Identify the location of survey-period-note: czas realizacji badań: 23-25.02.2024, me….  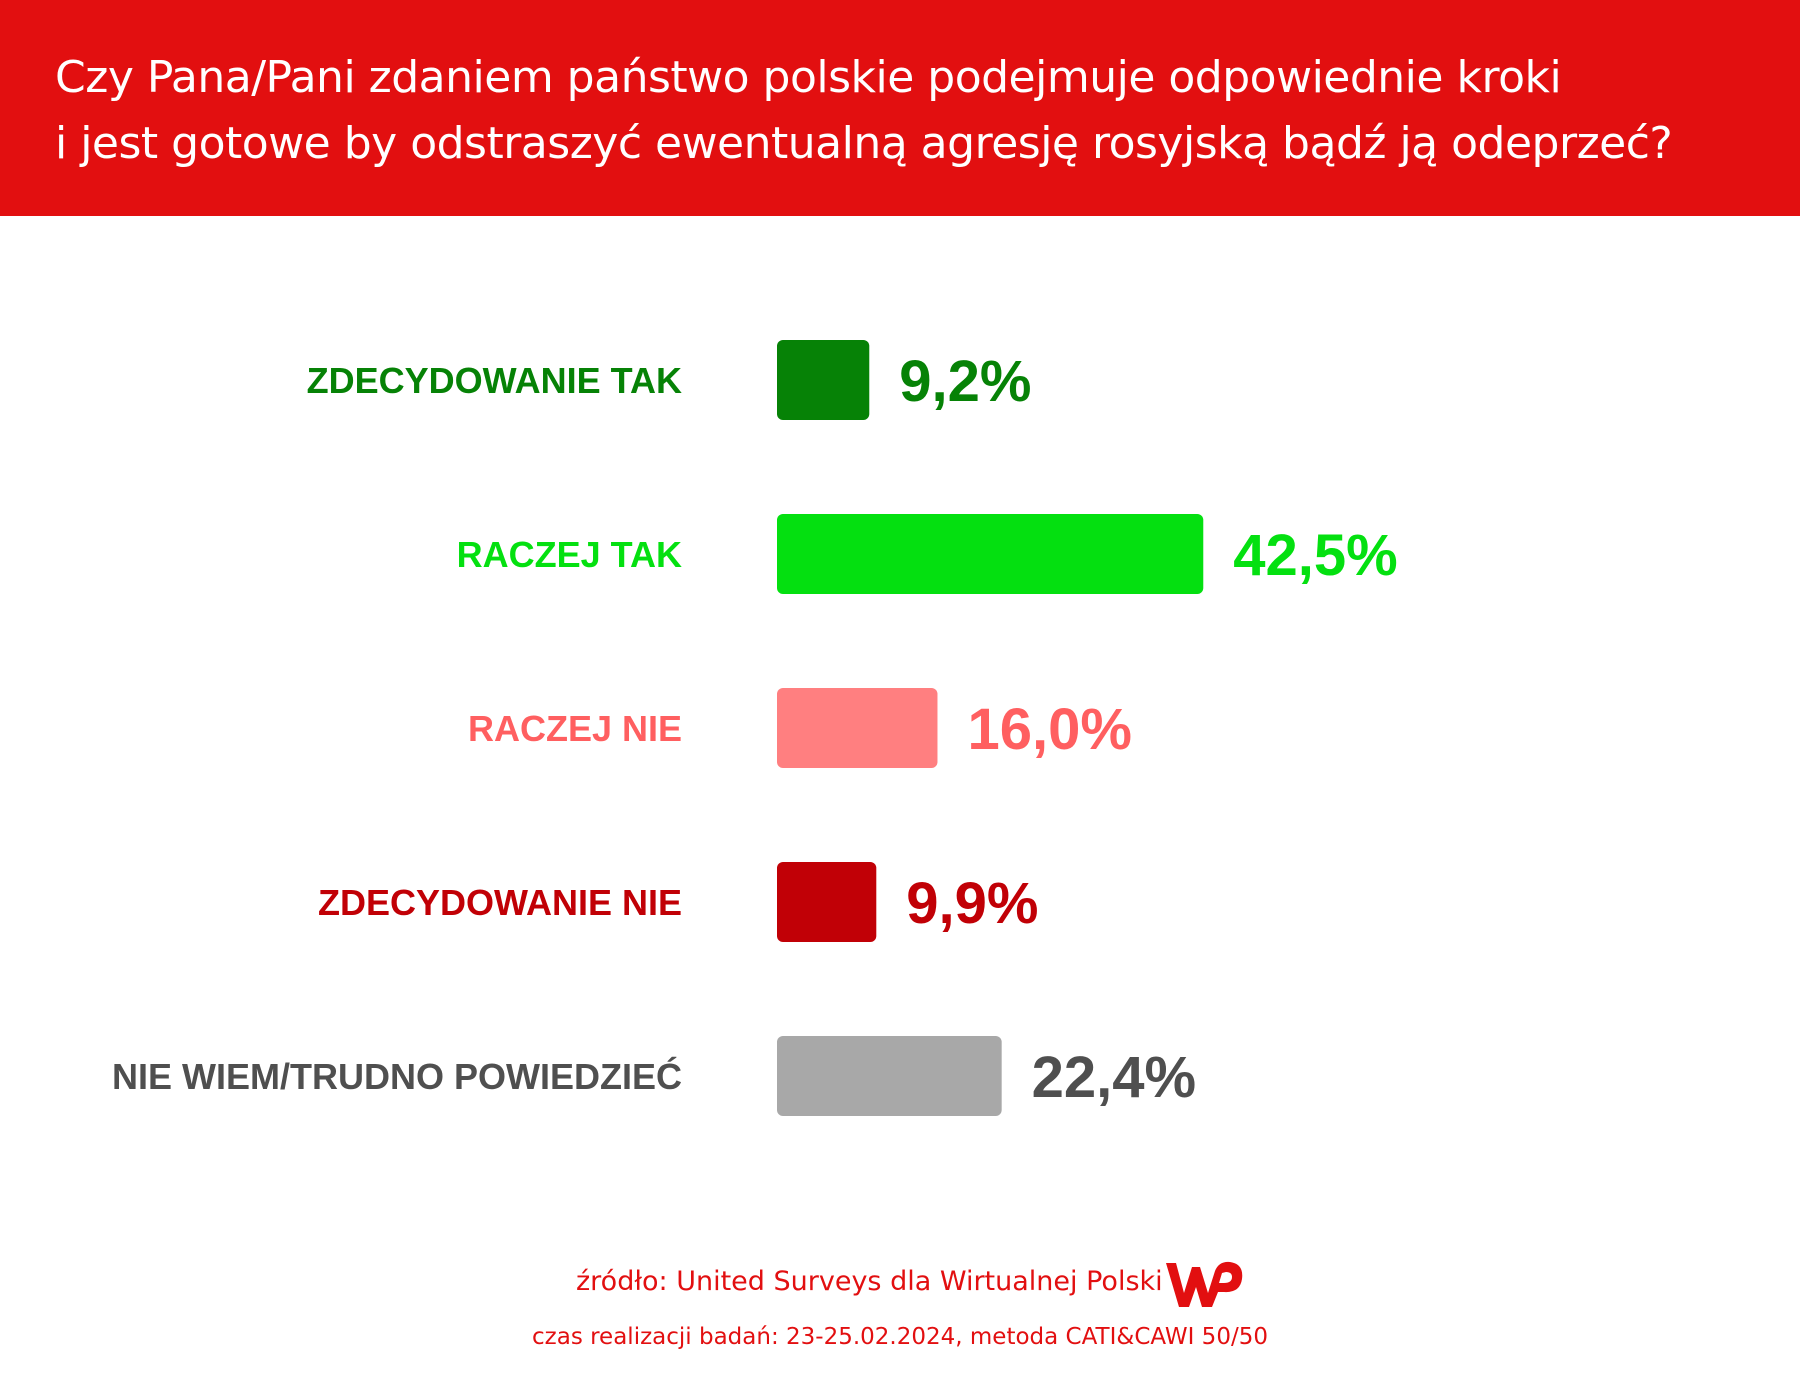
(900, 1337).